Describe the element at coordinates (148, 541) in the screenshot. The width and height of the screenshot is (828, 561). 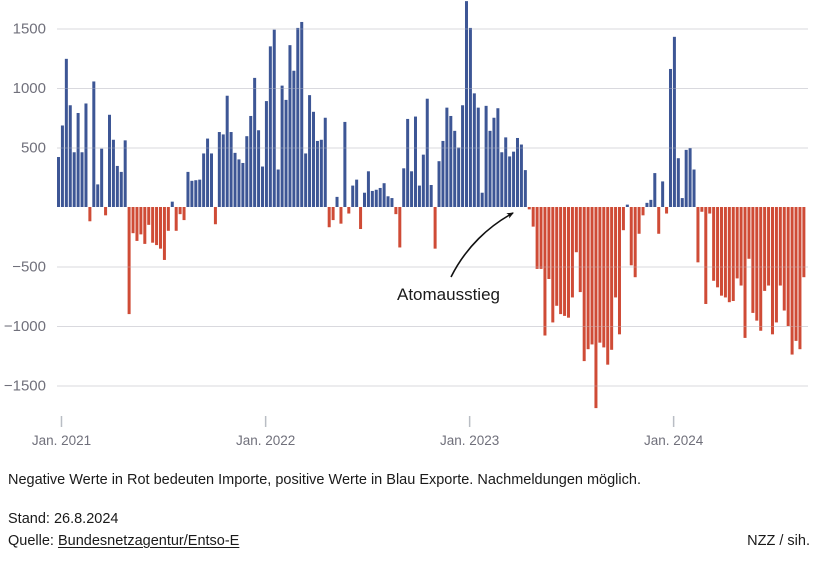
I see `source-link: Bundesnetzagentur/Entso-E` at that location.